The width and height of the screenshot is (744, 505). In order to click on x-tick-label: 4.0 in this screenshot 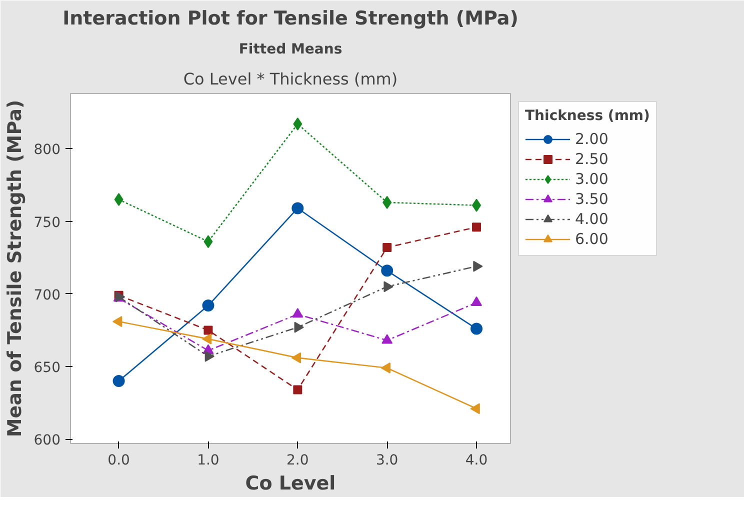, I will do `click(476, 460)`.